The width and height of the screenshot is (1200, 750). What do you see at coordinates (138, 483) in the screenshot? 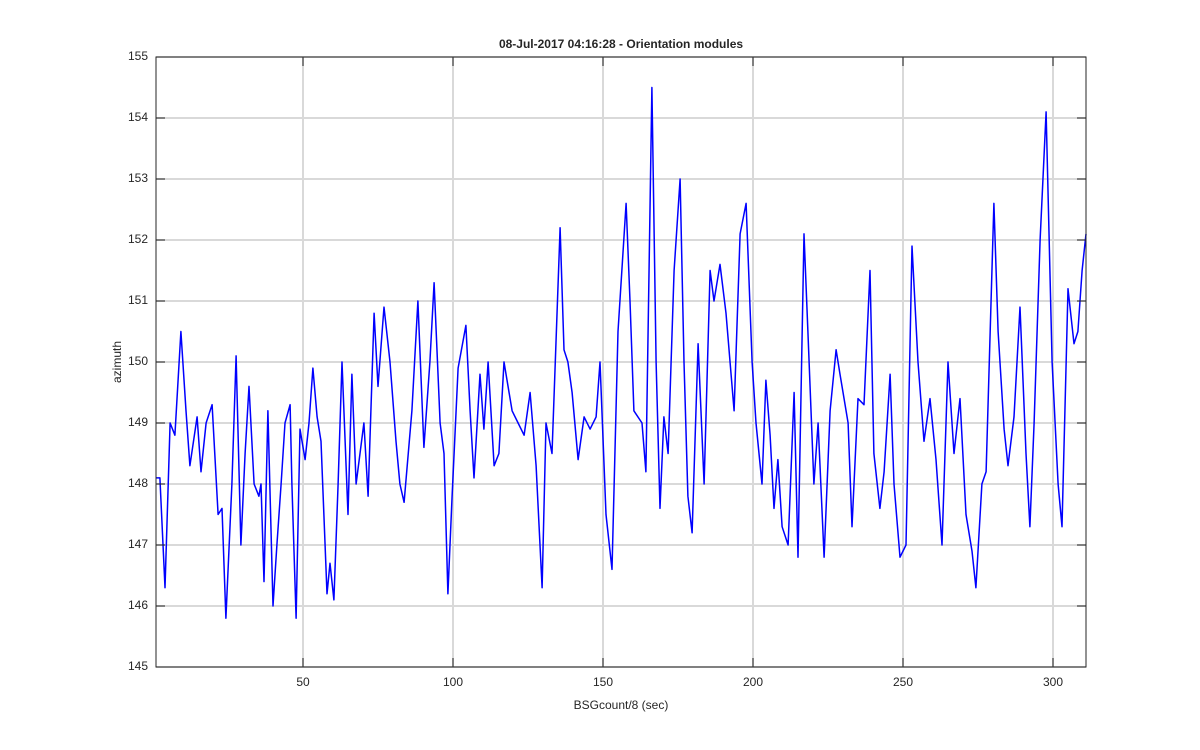
I see `y-tick-label: 148` at bounding box center [138, 483].